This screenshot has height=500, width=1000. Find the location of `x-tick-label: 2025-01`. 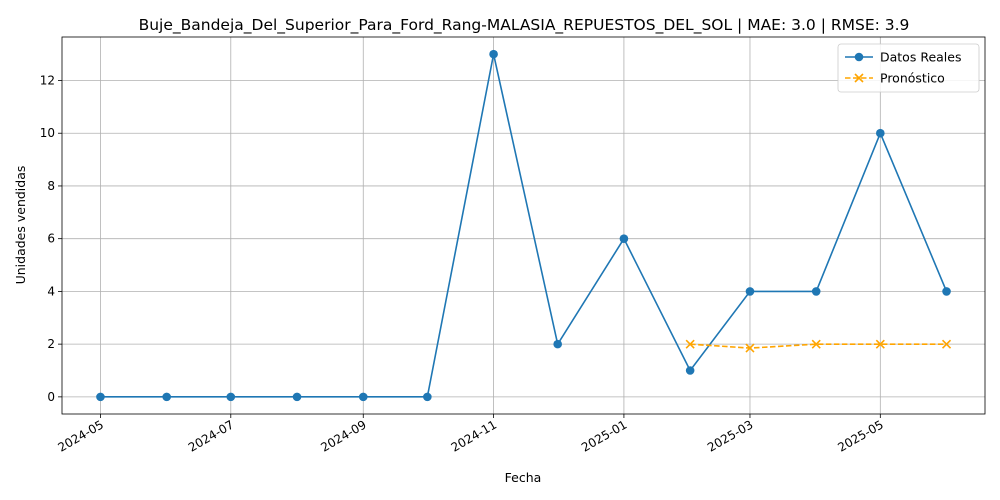

x-tick-label: 2025-01 is located at coordinates (604, 435).